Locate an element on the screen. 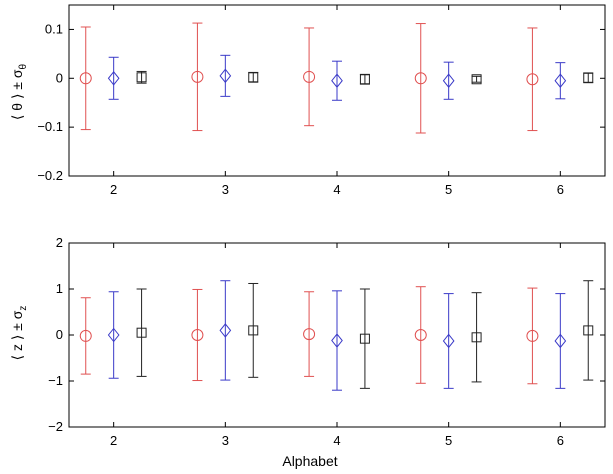  theta-y-axis-title: ⟨ θ ⟩ ± σθ is located at coordinates (19, 91).